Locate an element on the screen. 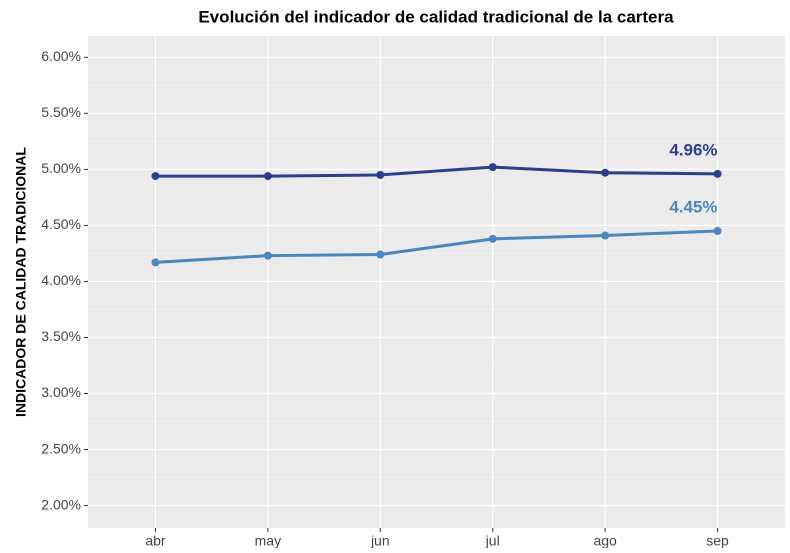  value-label: 4.96% is located at coordinates (693, 149).